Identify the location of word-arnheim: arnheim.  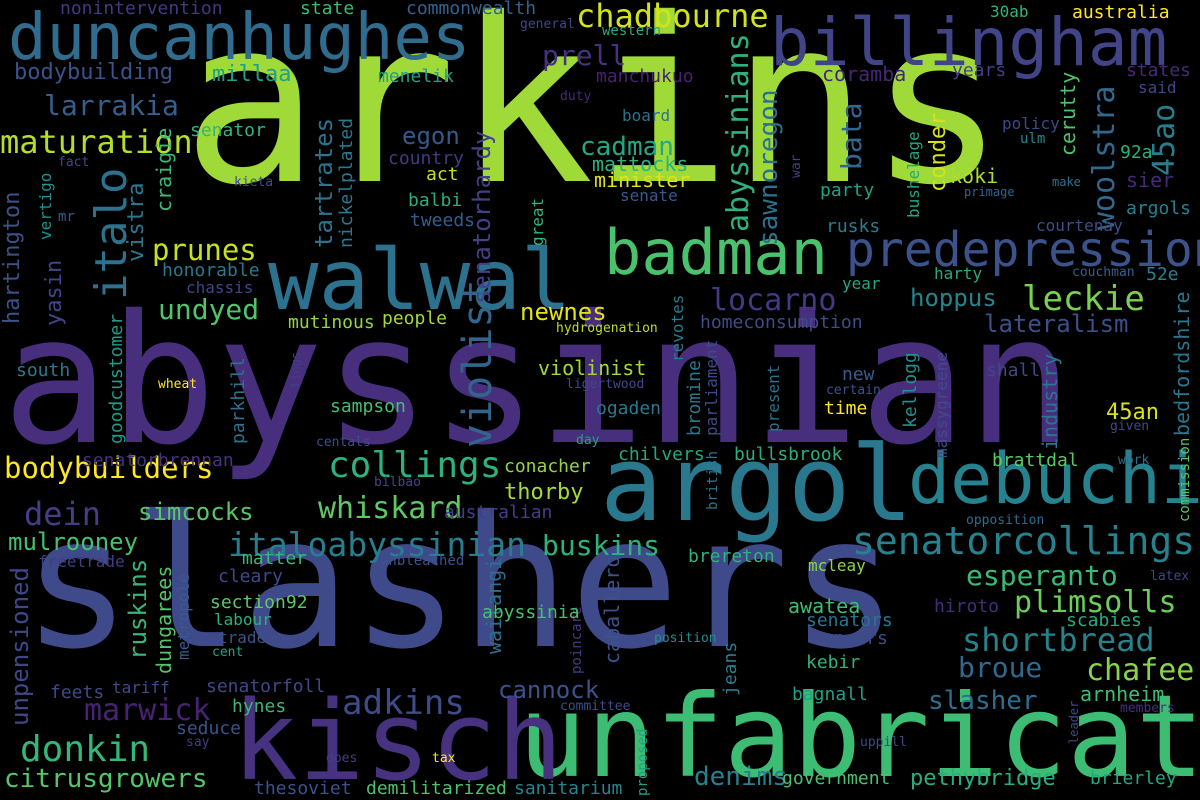
(1122, 694).